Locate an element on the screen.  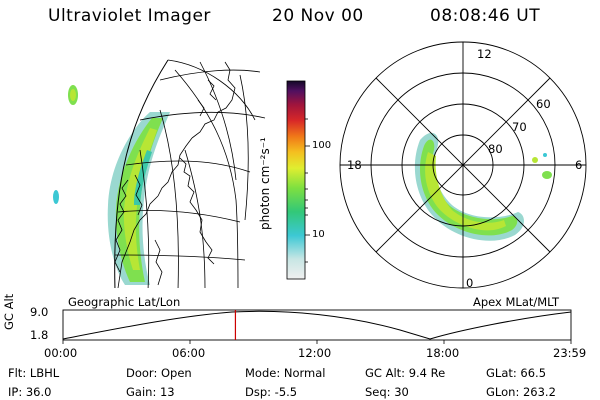
seq-info: Seq: 30 is located at coordinates (387, 392).